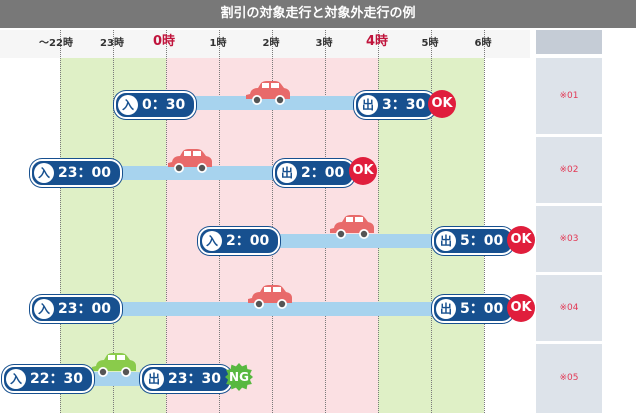  I want to click on note-label: ※03, so click(569, 239).